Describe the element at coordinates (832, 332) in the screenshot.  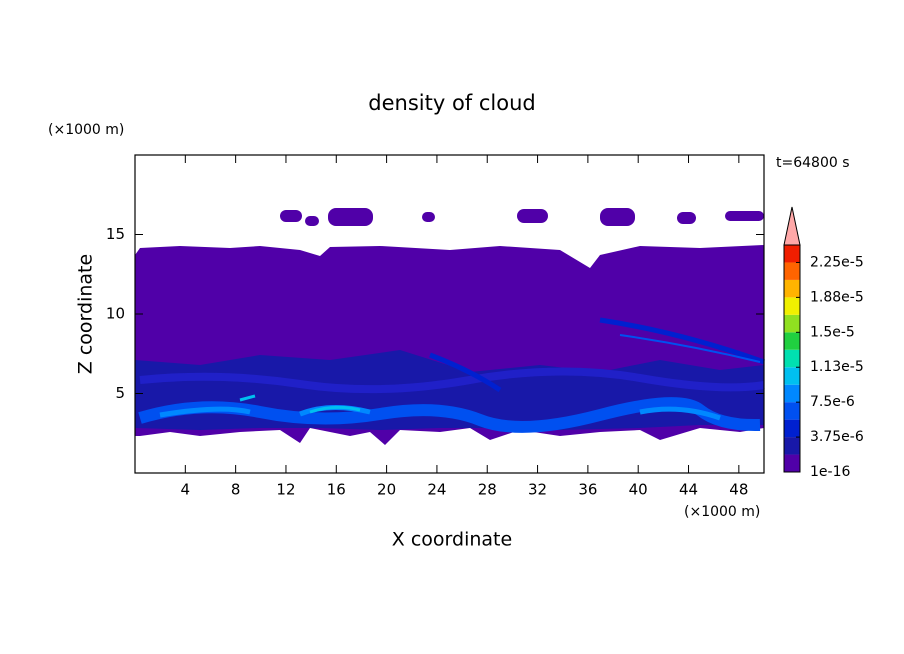
I see `colorbar-tick-label: 1.5e-5` at that location.